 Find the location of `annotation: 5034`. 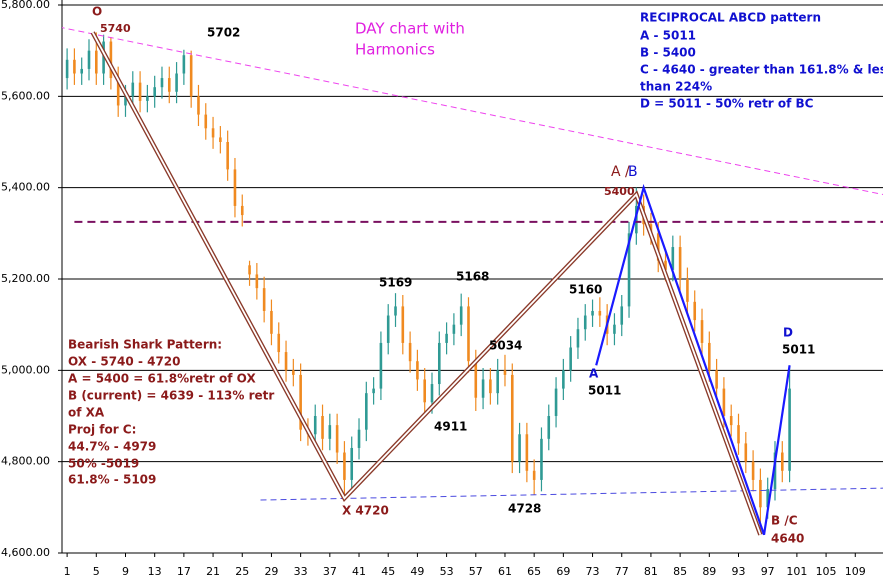

annotation: 5034 is located at coordinates (505, 346).